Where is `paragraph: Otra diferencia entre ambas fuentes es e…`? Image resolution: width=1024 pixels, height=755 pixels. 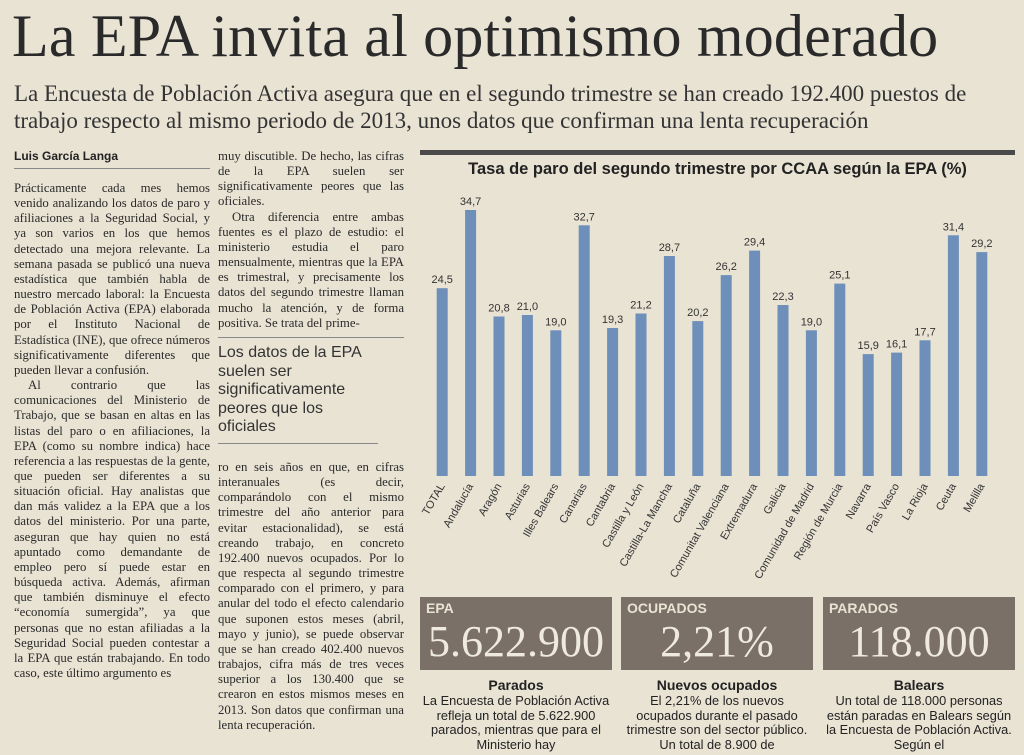 paragraph: Otra diferencia entre ambas fuentes es e… is located at coordinates (311, 269).